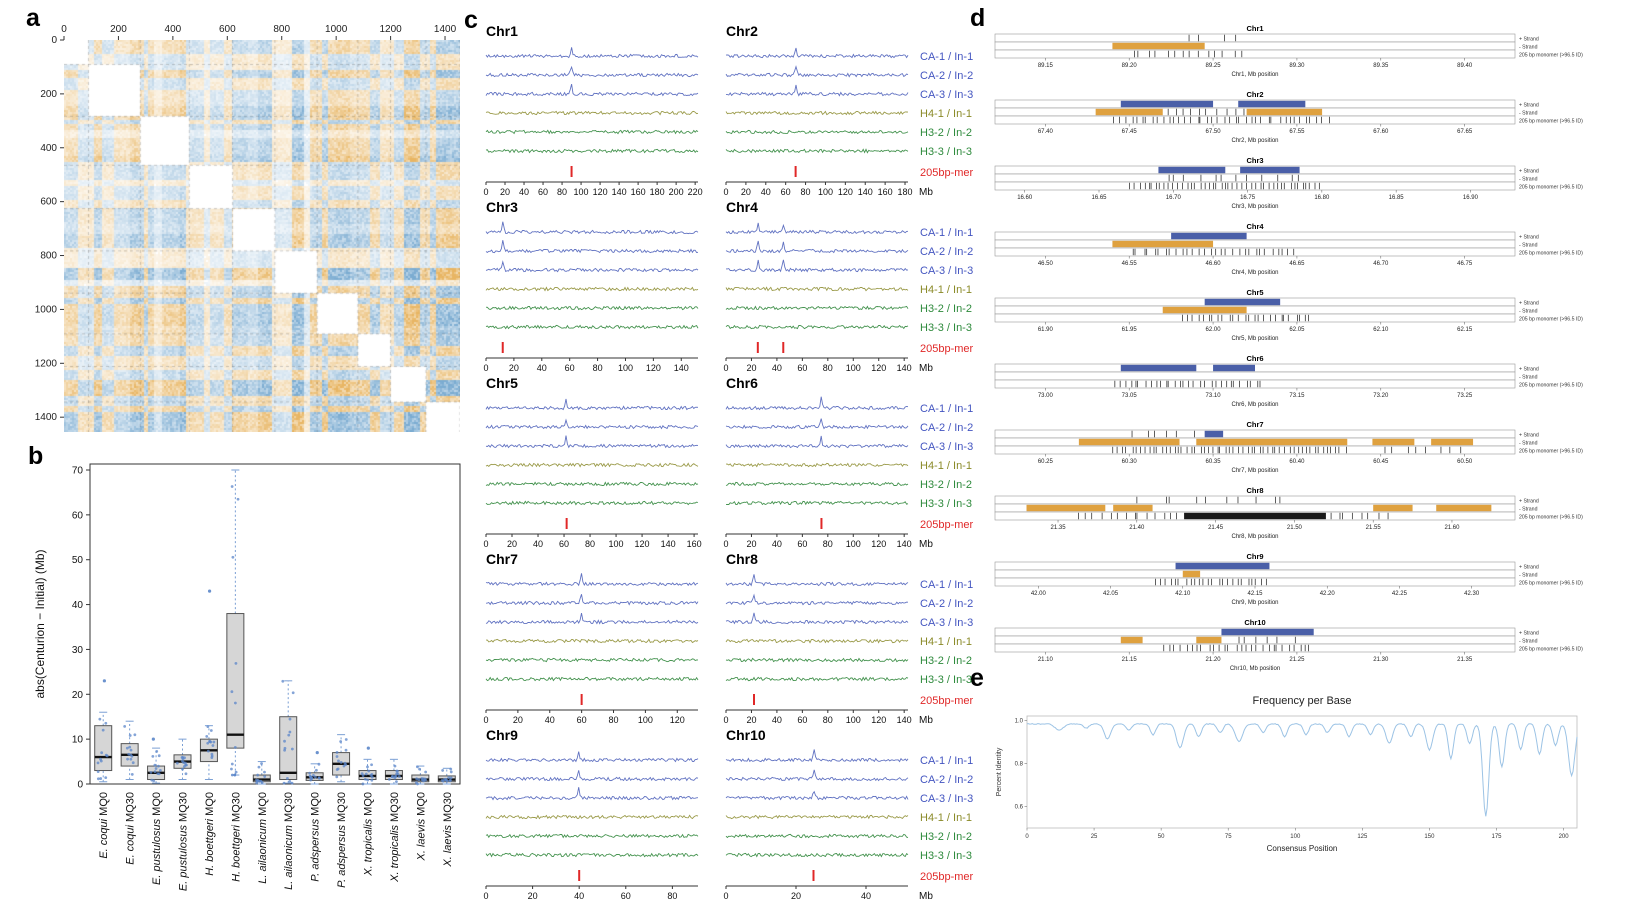  I want to click on axis-tick-label: 46.65, so click(1297, 264).